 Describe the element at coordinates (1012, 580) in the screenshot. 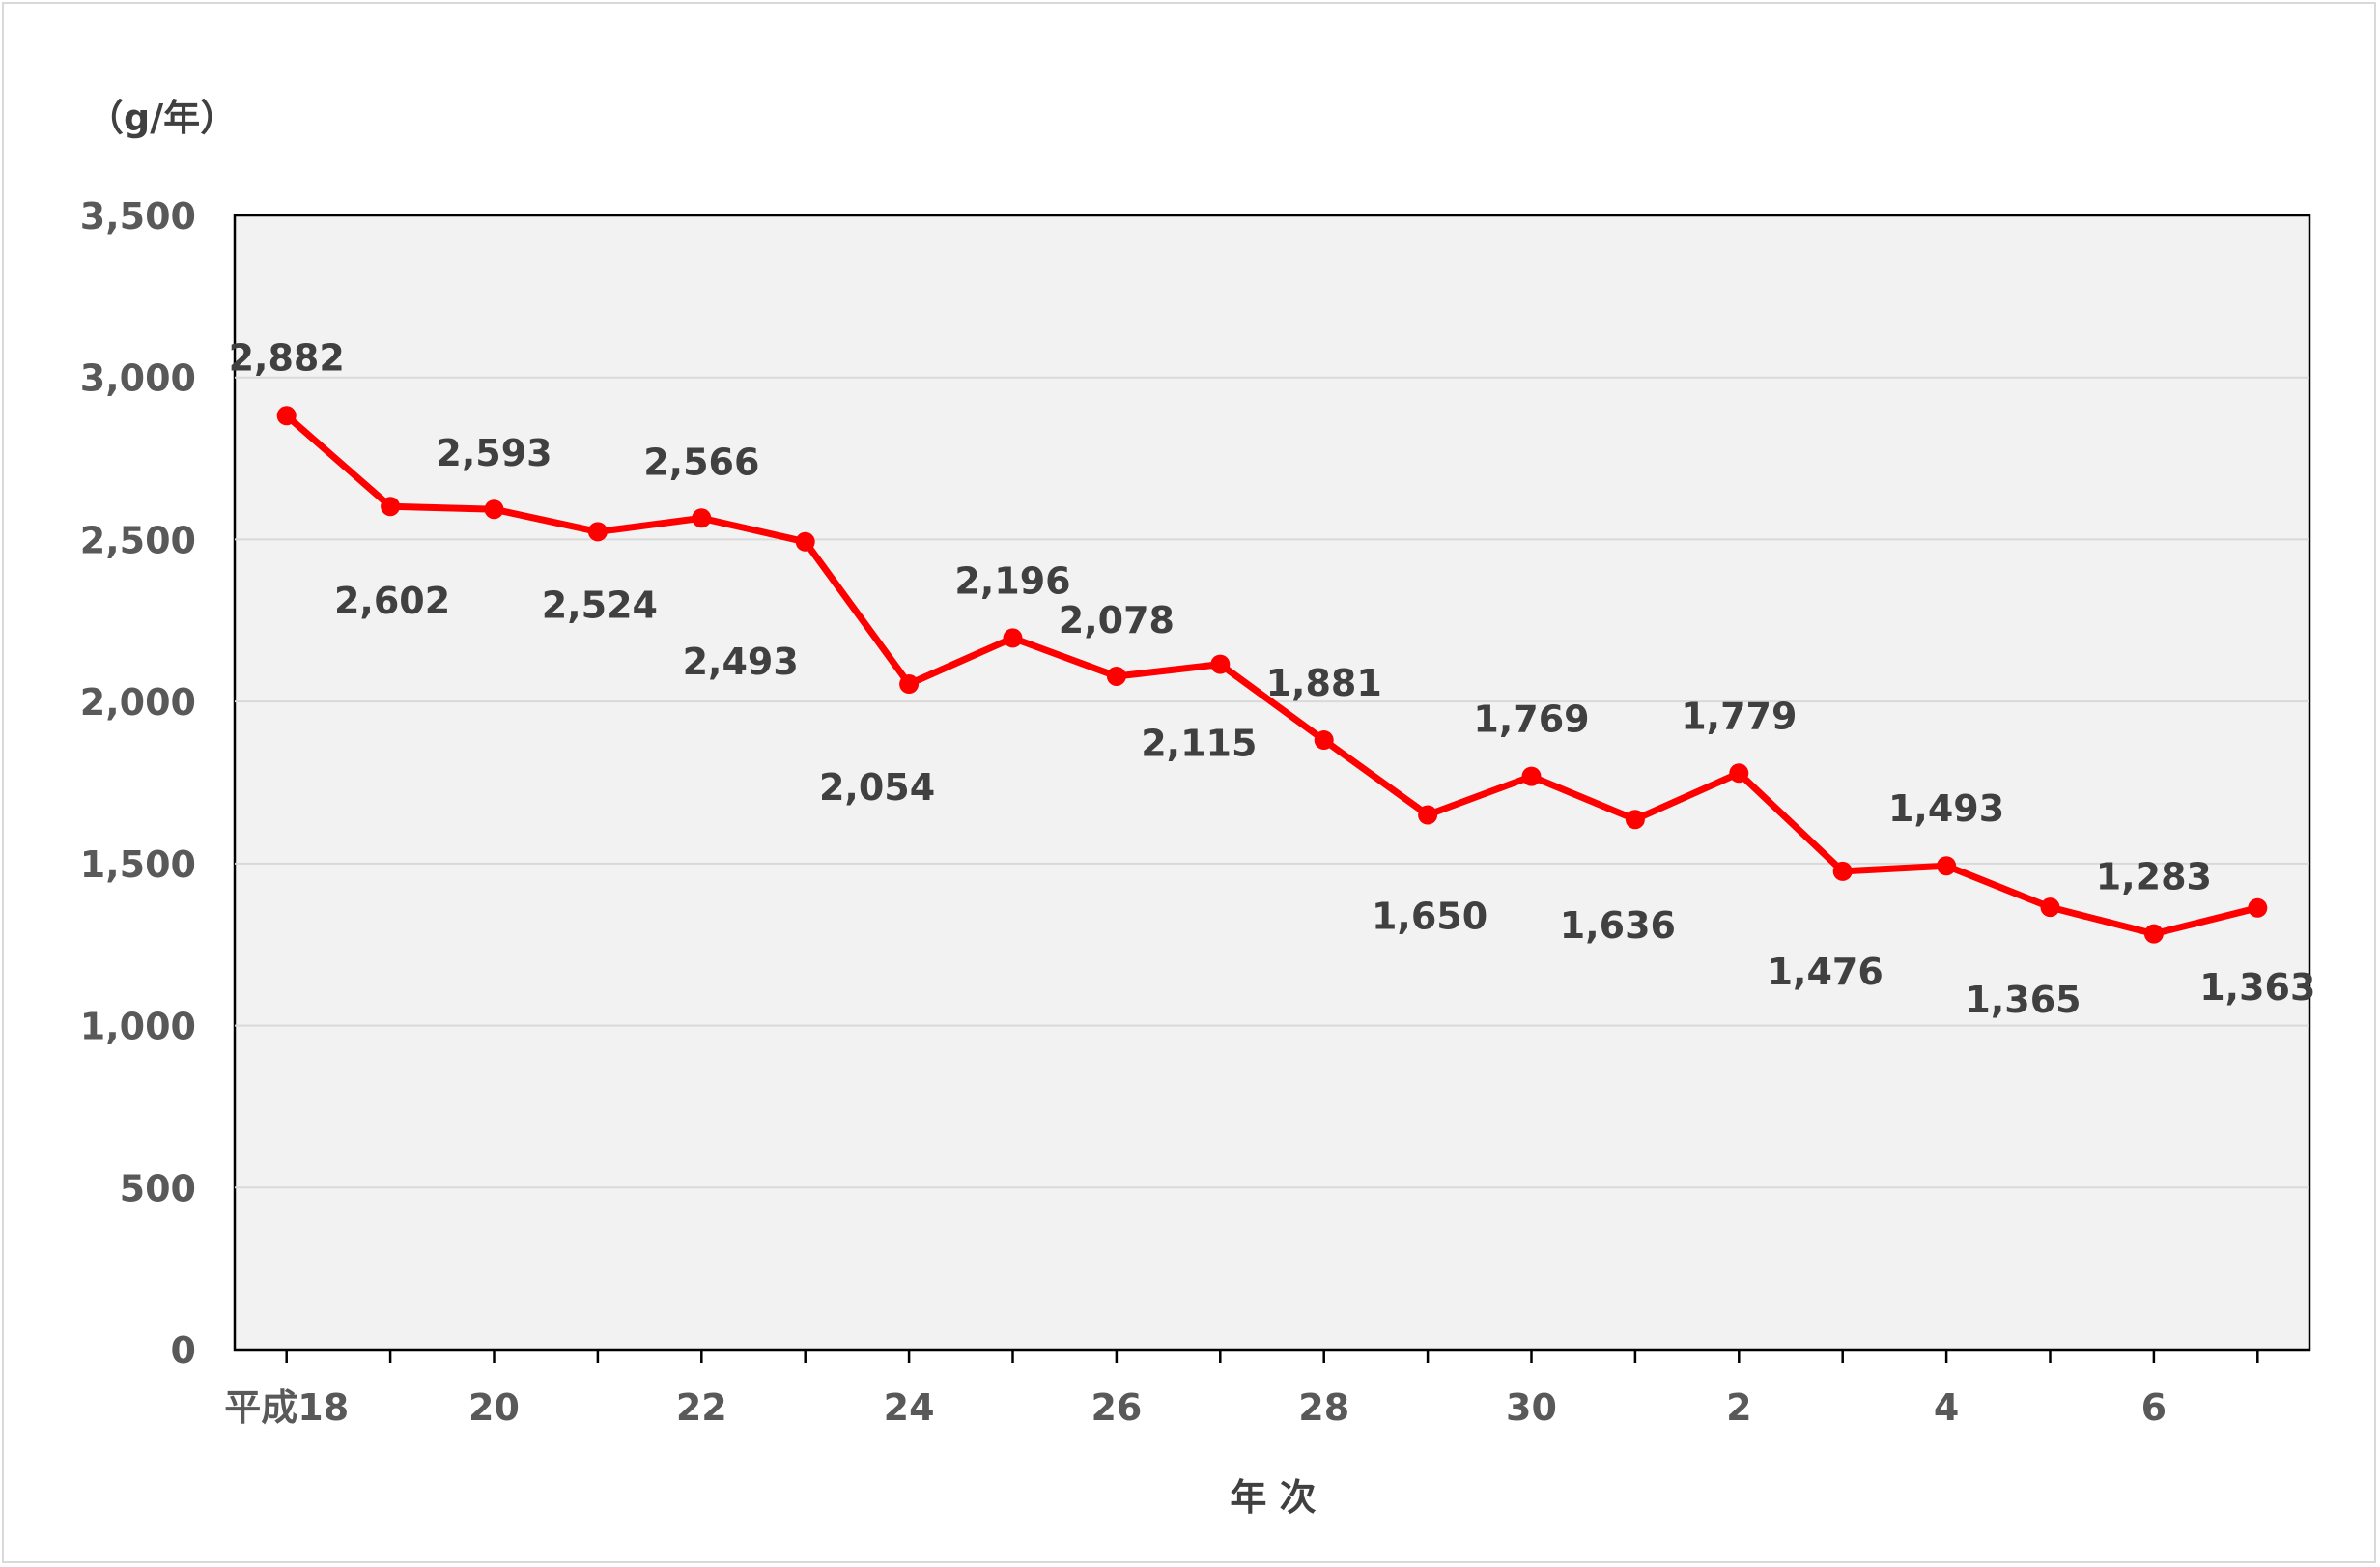

I see `data-label: 2,196` at that location.